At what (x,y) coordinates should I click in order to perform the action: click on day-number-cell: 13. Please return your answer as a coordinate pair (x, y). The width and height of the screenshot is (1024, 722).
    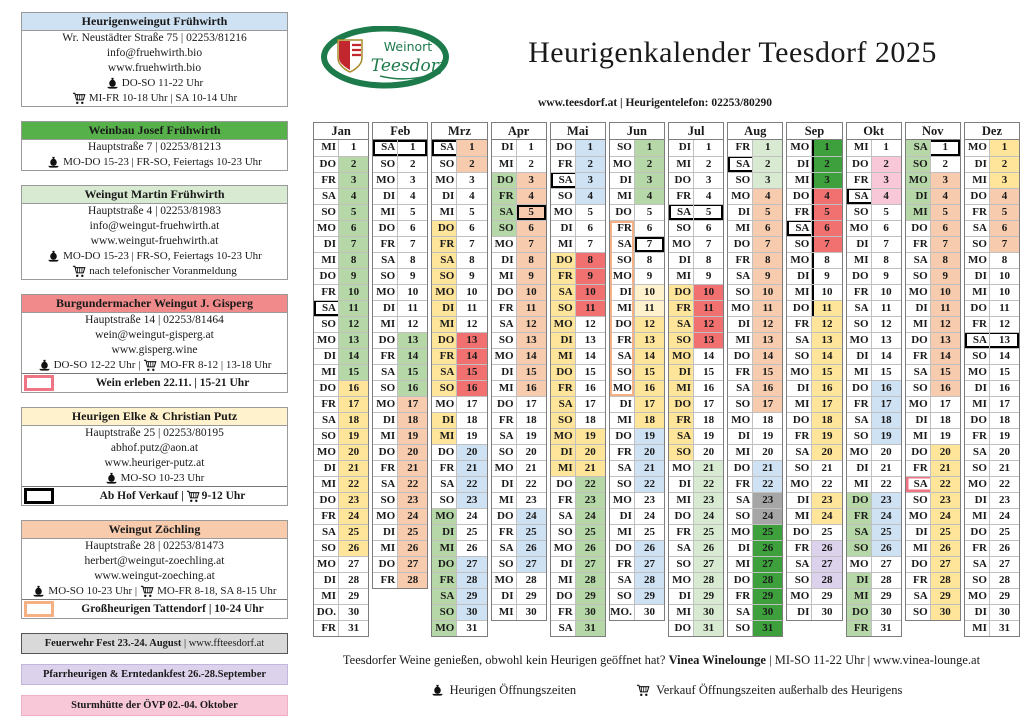
    Looking at the image, I should click on (1004, 340).